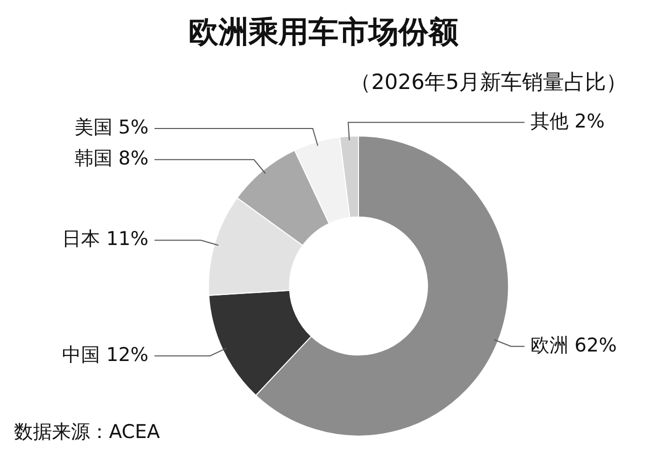  What do you see at coordinates (324, 33) in the screenshot?
I see `chart-title: 欧洲乘用车市场份额` at bounding box center [324, 33].